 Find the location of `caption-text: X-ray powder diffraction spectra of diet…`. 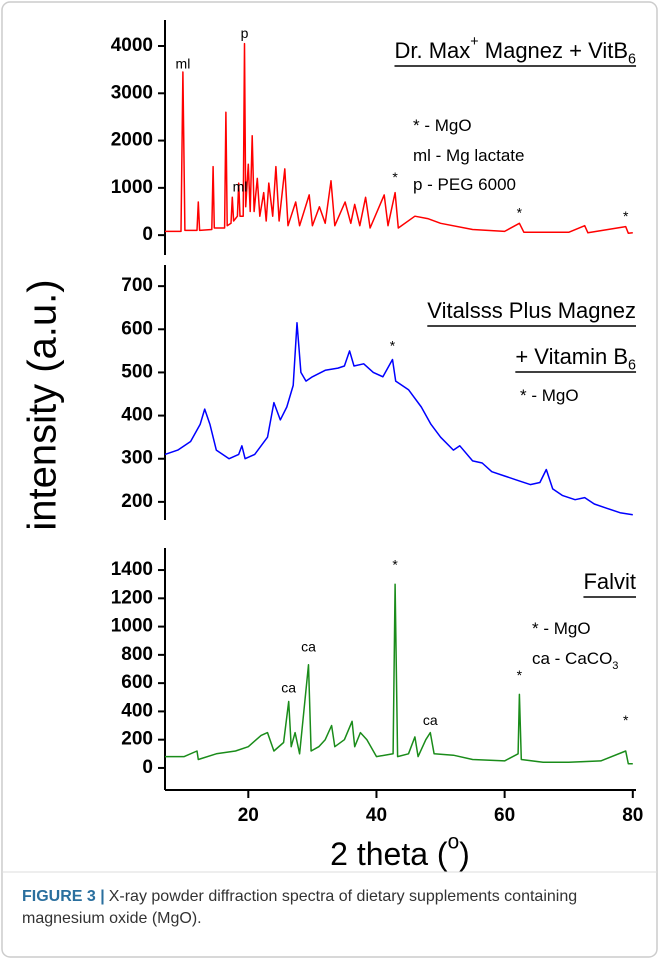

caption-text: X-ray powder diffraction spectra of diet… is located at coordinates (300, 907).